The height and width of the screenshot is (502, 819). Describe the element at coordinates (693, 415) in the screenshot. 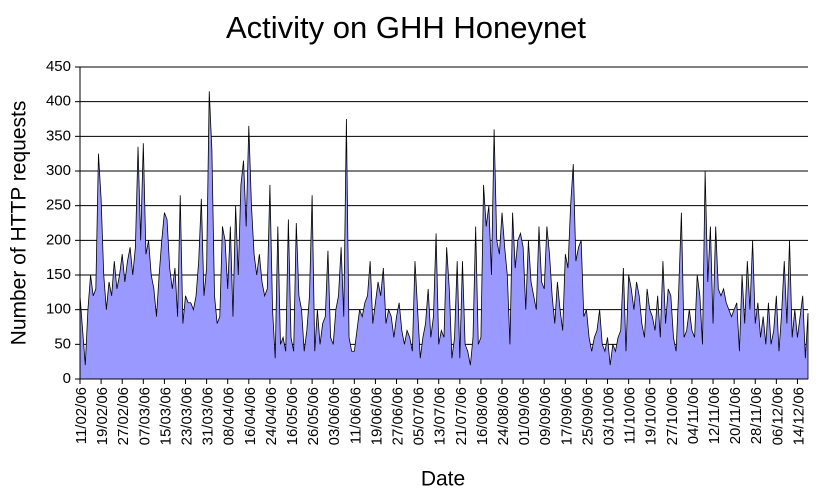

I see `x-tick-label: 04/11/06` at that location.